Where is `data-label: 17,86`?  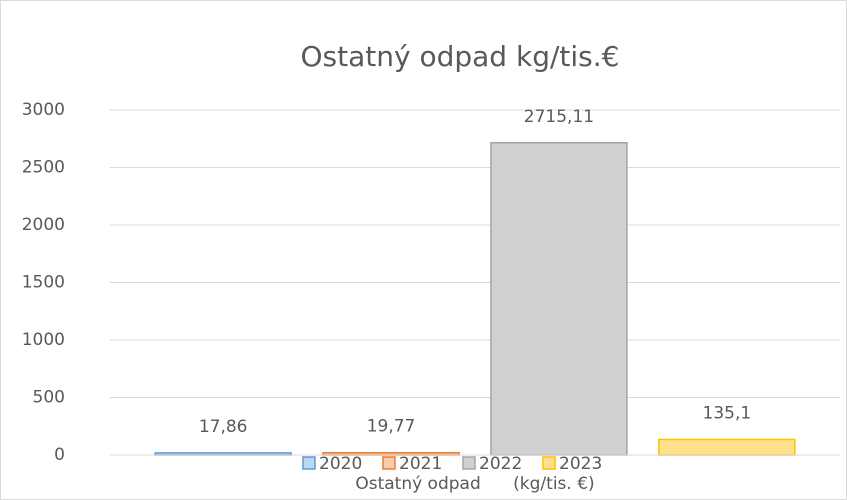
data-label: 17,86 is located at coordinates (223, 427).